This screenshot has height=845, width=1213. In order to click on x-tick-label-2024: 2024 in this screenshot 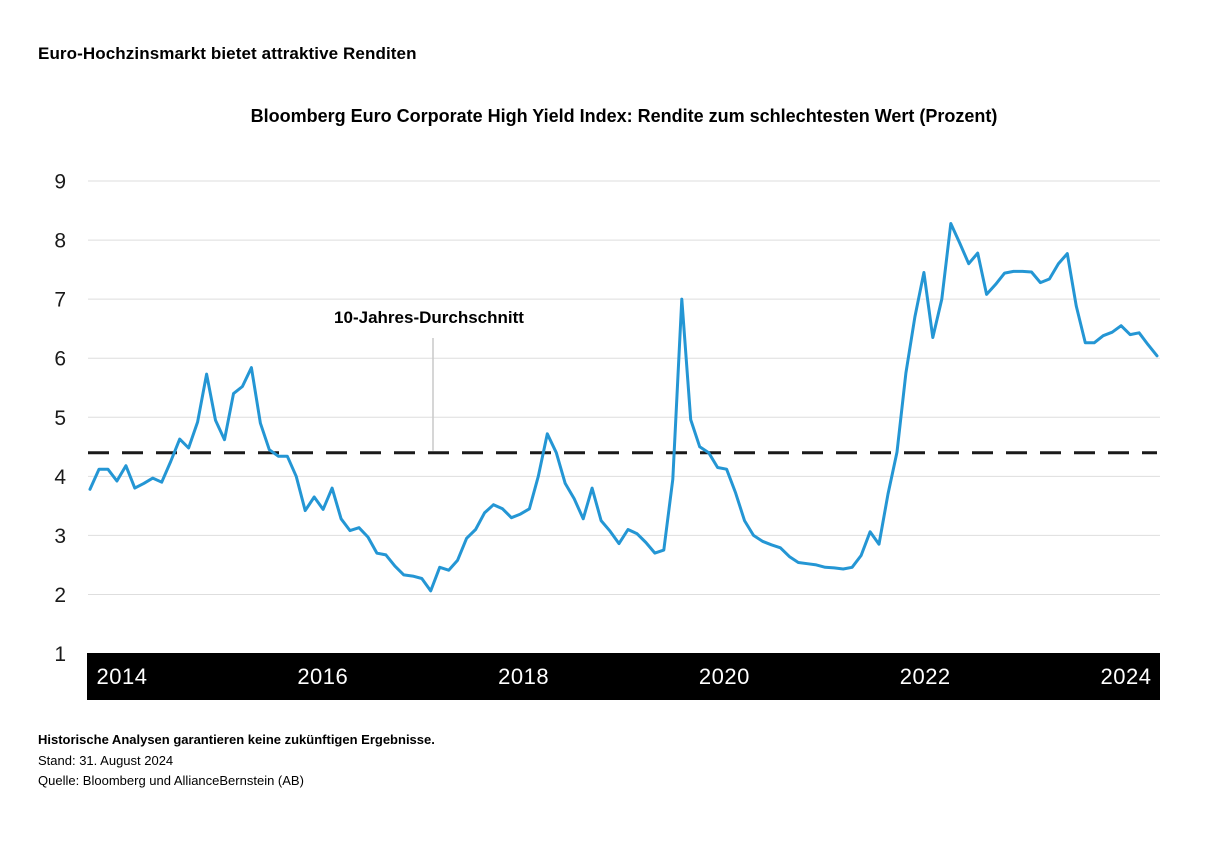, I will do `click(1126, 676)`.